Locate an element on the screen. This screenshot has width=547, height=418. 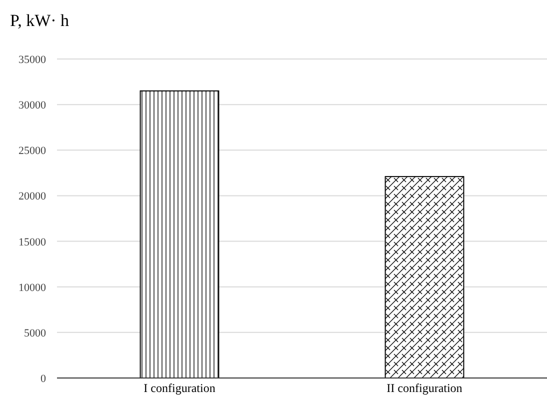
y-tick-label: 5000 is located at coordinates (35, 333).